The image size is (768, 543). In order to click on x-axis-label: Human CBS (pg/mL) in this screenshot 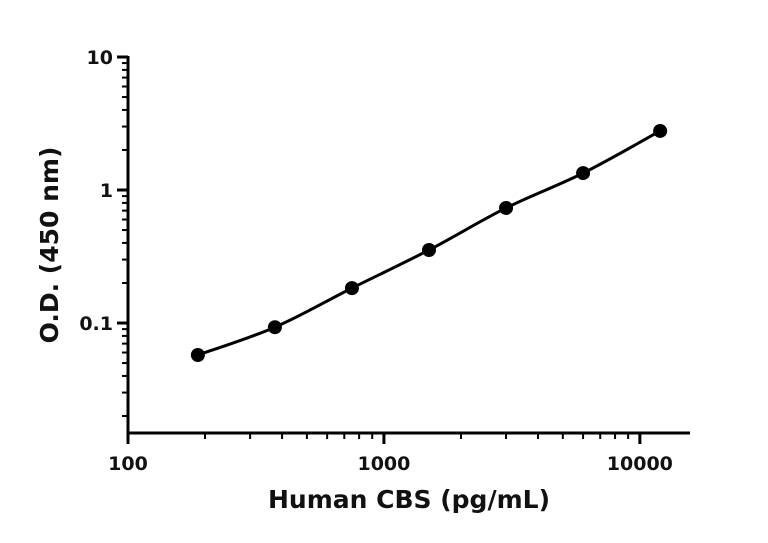, I will do `click(409, 499)`.